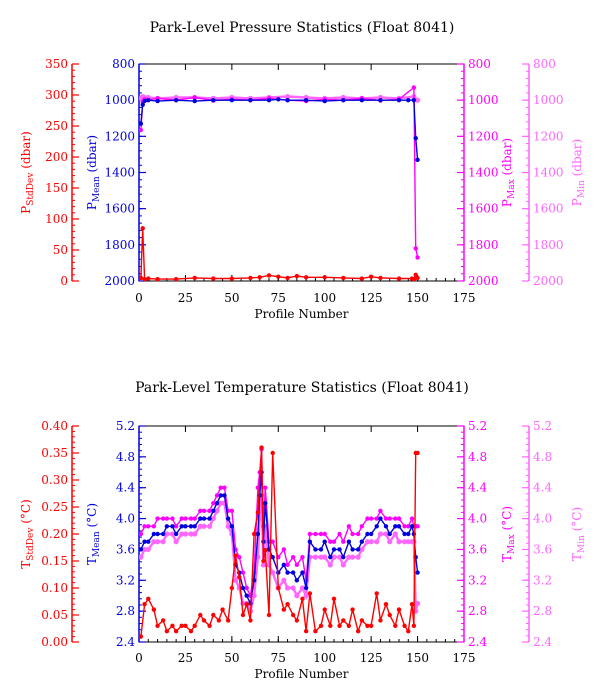 Image resolution: width=605 pixels, height=698 pixels. What do you see at coordinates (577, 557) in the screenshot?
I see `y-axis-label-main: T` at bounding box center [577, 557].